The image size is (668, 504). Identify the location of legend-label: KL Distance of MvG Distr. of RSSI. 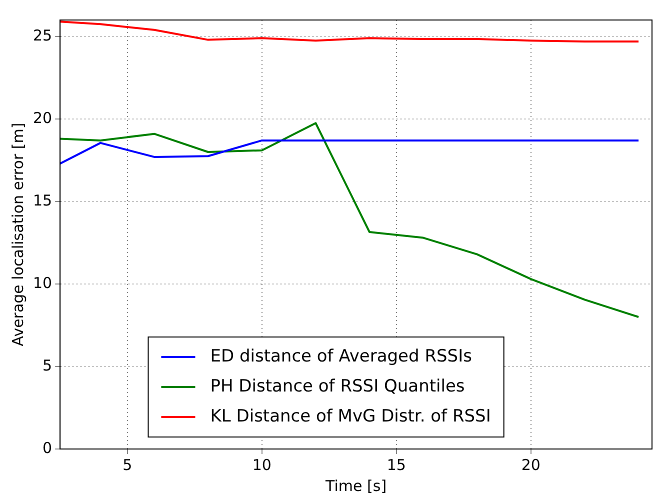
(350, 416).